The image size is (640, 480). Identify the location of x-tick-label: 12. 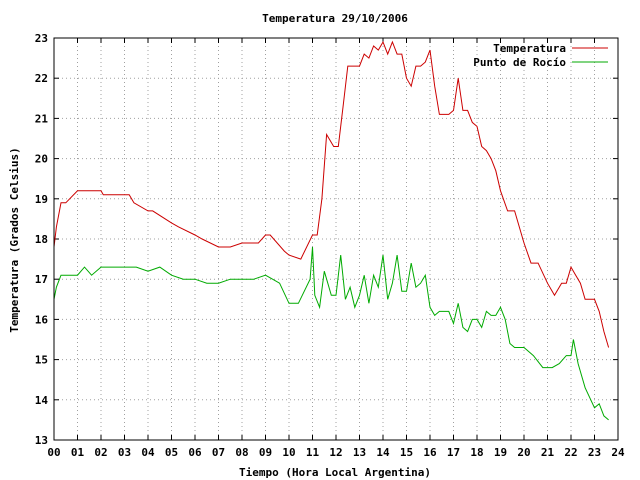
(335, 452).